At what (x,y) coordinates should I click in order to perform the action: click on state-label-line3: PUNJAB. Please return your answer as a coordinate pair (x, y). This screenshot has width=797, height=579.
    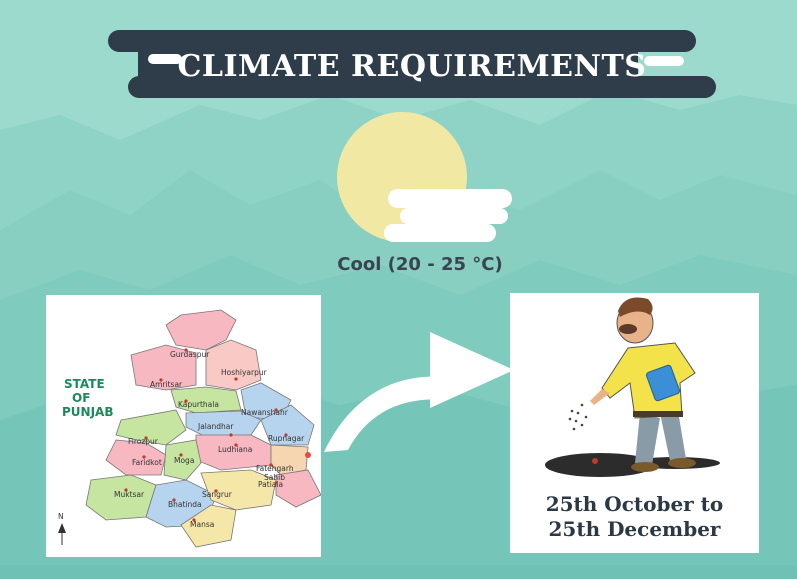
    Looking at the image, I should click on (87, 412).